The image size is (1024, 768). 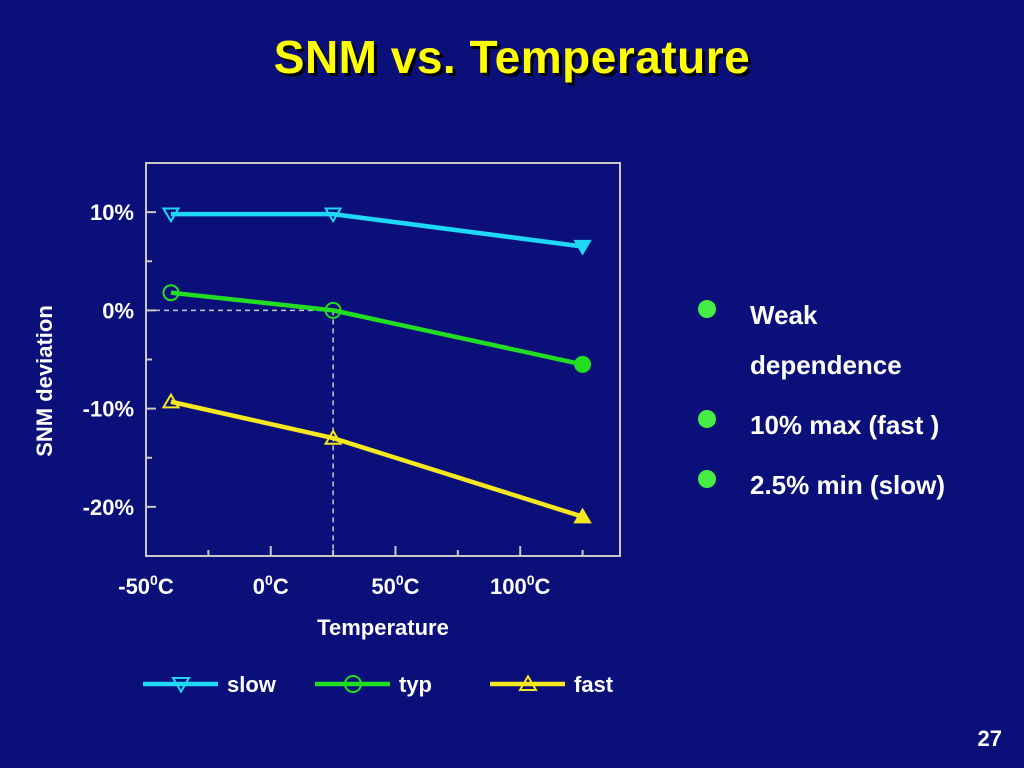 I want to click on series-line-fast, so click(x=377, y=459).